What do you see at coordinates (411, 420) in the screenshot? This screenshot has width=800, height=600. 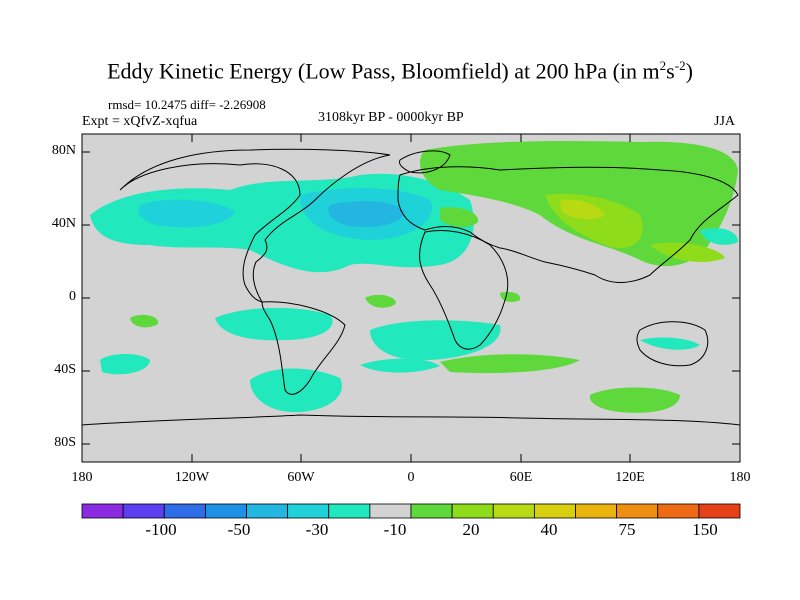 I see `antarctica-outline` at bounding box center [411, 420].